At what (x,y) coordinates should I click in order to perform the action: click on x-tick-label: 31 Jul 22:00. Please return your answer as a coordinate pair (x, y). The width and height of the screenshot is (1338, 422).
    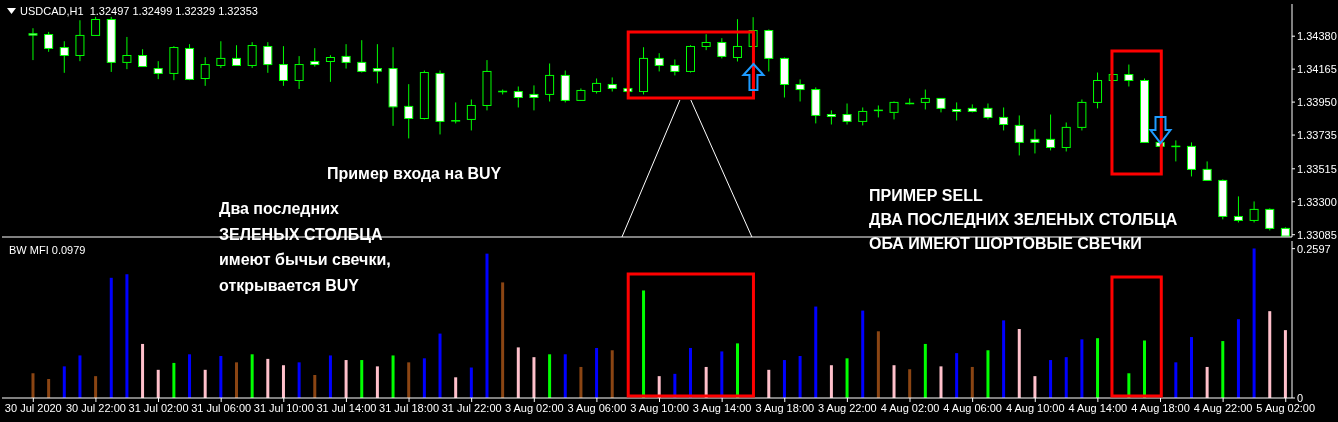
    Looking at the image, I should click on (471, 407).